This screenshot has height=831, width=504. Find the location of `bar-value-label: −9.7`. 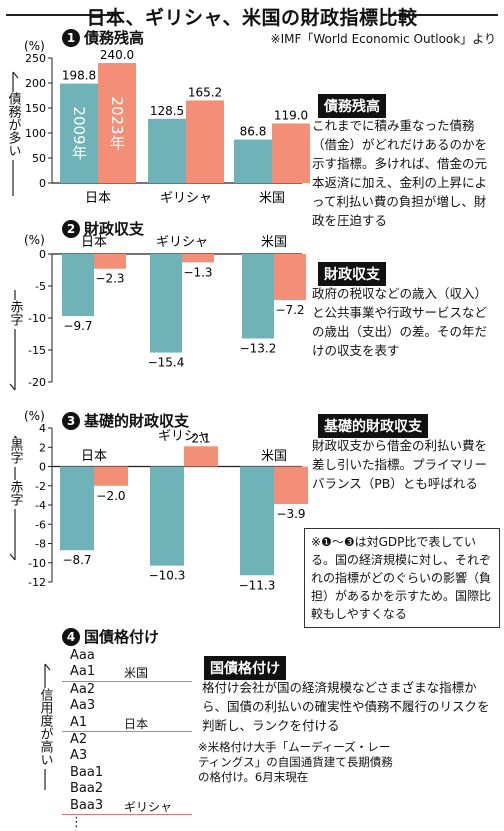

bar-value-label: −9.7 is located at coordinates (77, 326).